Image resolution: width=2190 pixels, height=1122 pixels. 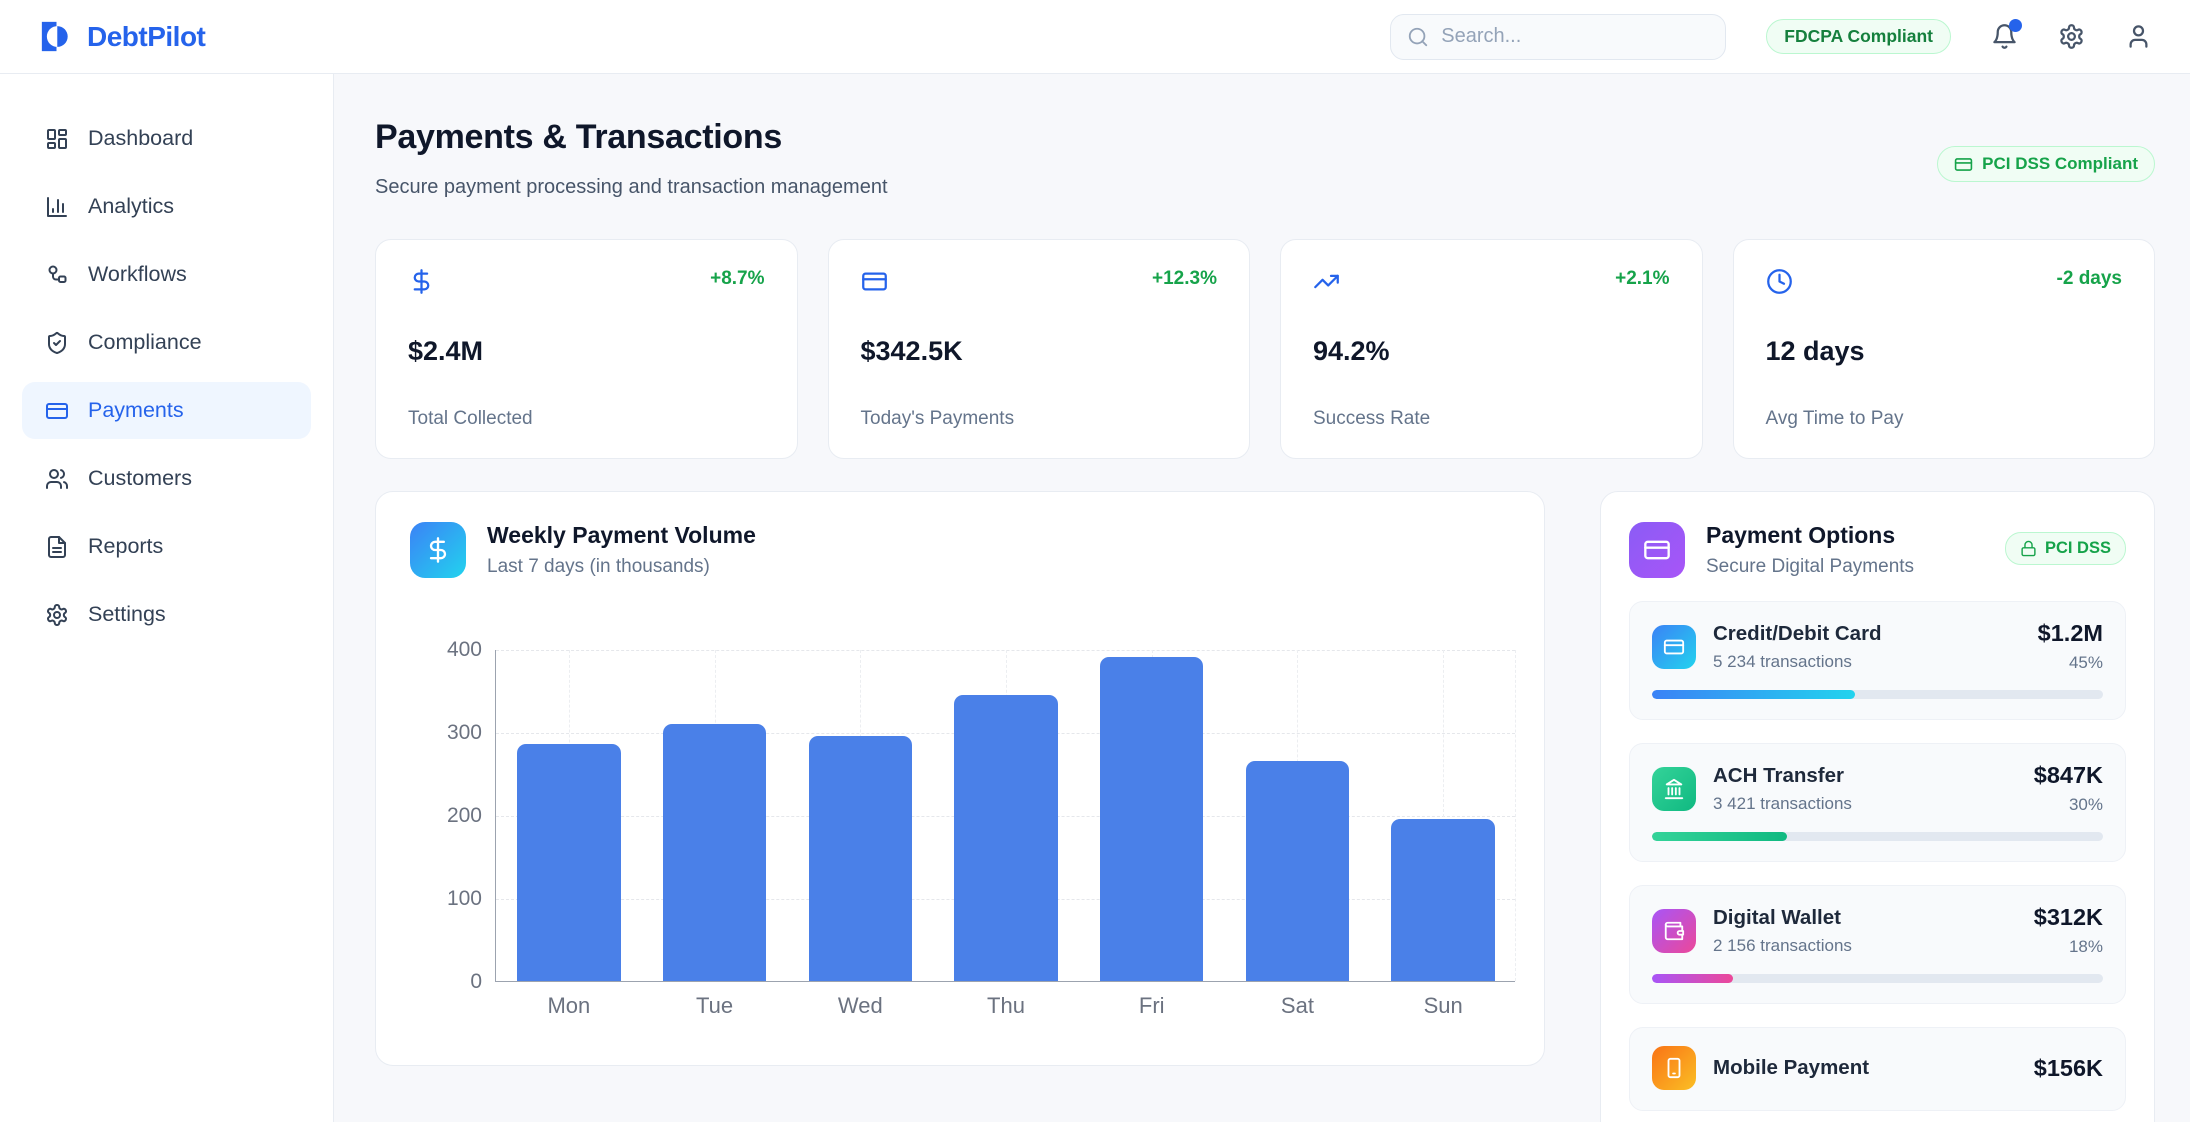 I want to click on payment-method-percent: 30%, so click(x=2085, y=804).